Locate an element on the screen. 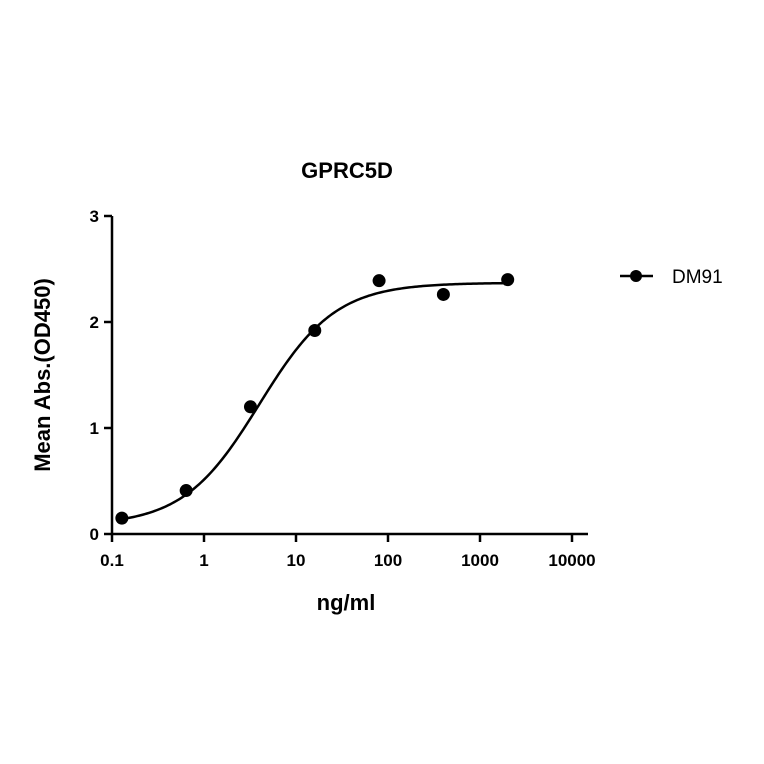  x-tick-label: 0.1 is located at coordinates (112, 560).